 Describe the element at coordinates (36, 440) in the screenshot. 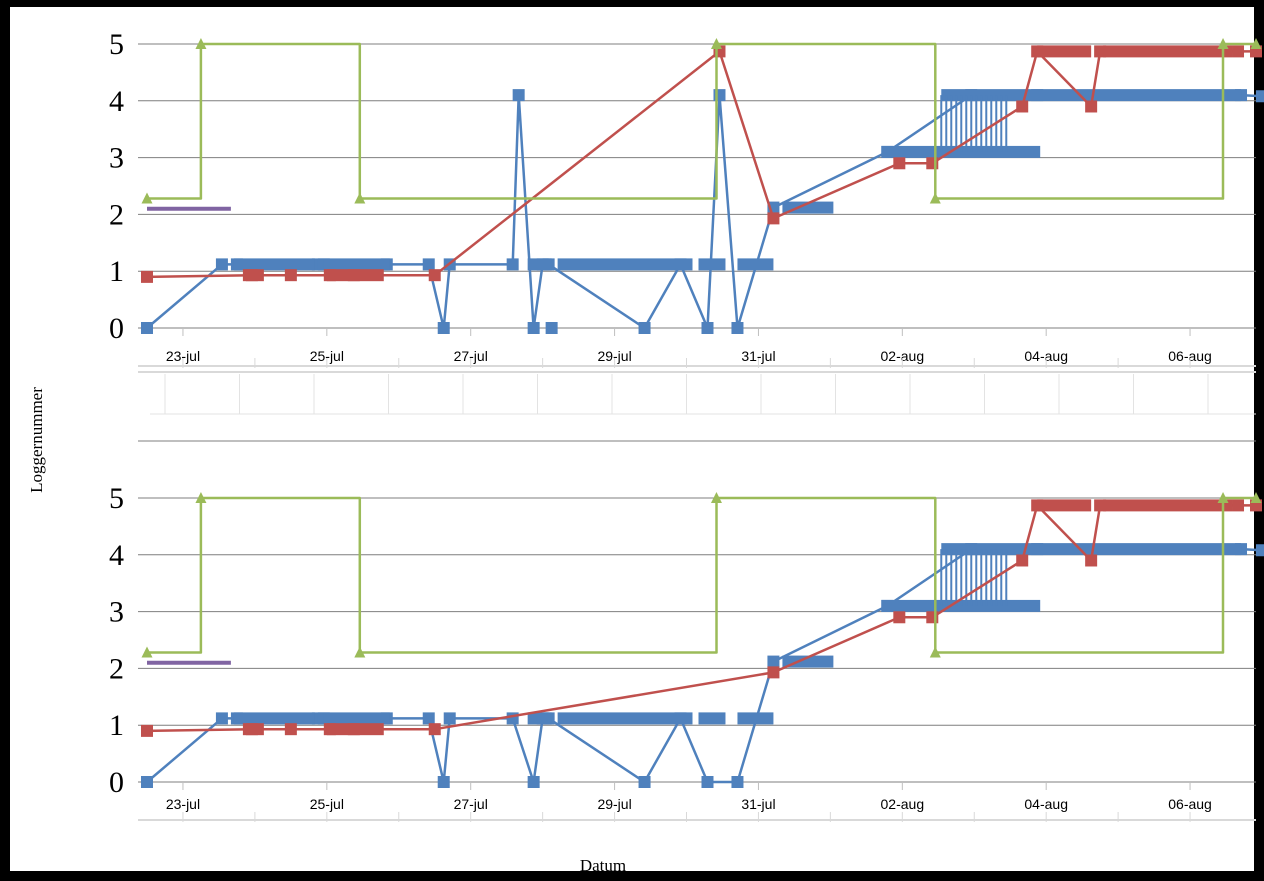

I see `y-axis-title: Loggernummer` at that location.